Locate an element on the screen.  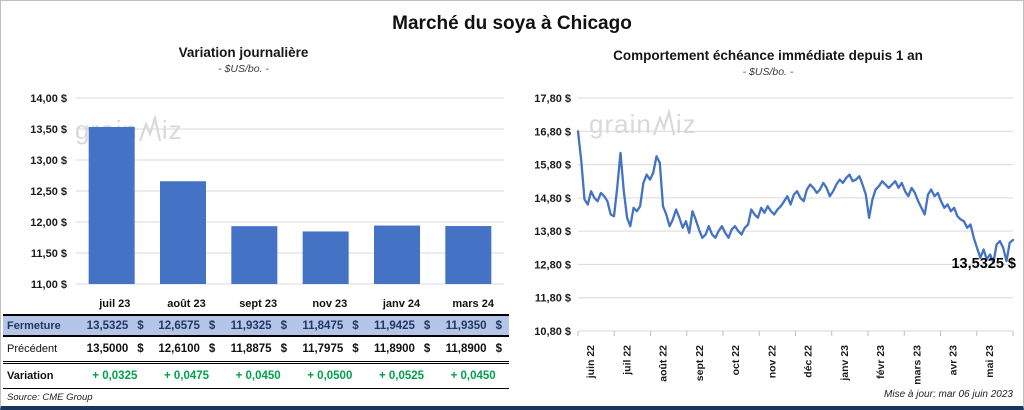
value-cell: 11,8475 $ is located at coordinates (330, 326).